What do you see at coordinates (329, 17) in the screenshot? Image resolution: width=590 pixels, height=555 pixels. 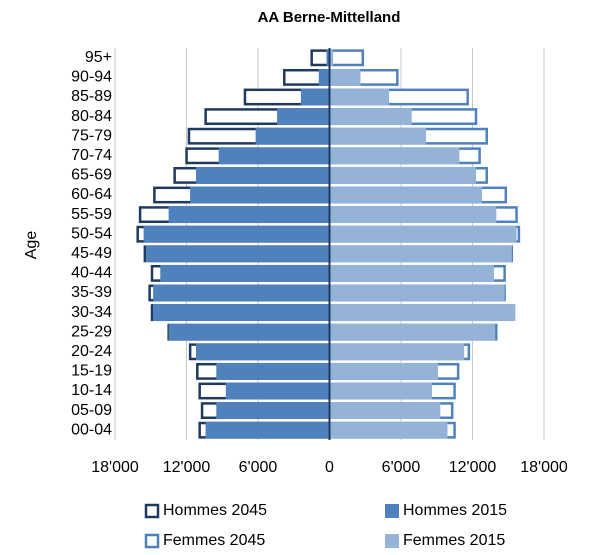 I see `chart-title: AA Berne-Mittelland` at bounding box center [329, 17].